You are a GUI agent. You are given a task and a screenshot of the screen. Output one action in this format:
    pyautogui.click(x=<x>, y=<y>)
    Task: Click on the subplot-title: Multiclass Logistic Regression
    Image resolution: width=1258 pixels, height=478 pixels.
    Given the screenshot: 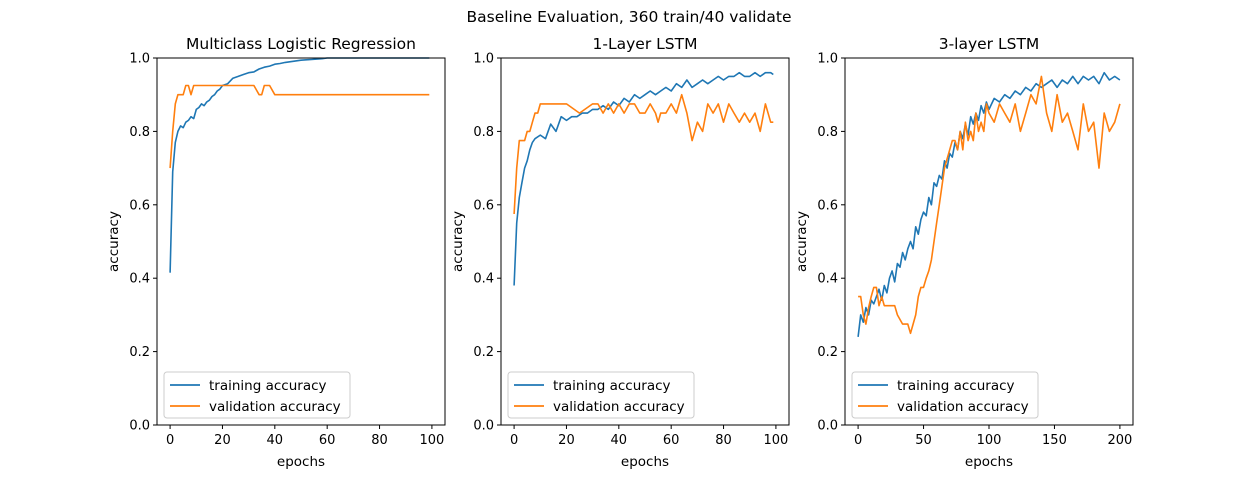 What is the action you would take?
    pyautogui.click(x=301, y=44)
    